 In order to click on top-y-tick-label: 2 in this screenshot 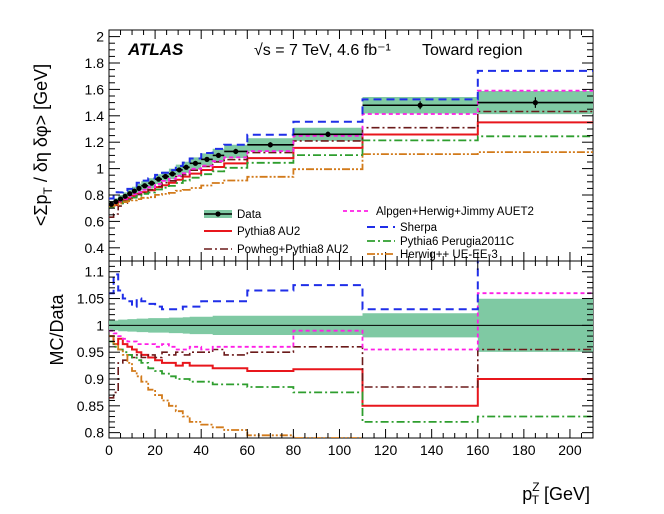, I will do `click(100, 37)`.